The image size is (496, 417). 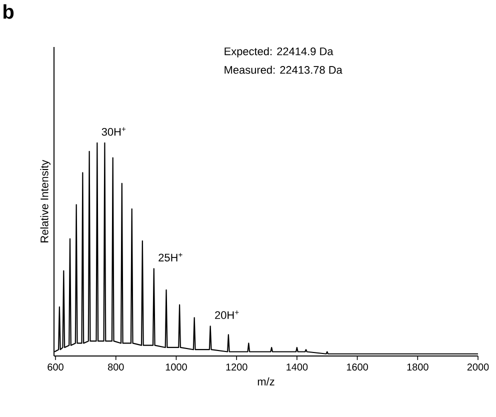 I want to click on x-axis-title: m/z, so click(x=266, y=381).